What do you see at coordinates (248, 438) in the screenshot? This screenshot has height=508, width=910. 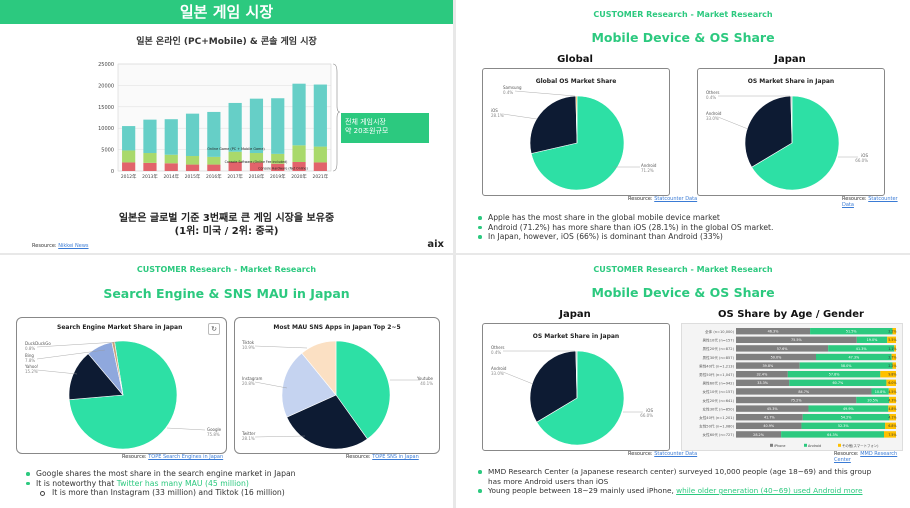 I see `pie-value-label: 28.1%` at bounding box center [248, 438].